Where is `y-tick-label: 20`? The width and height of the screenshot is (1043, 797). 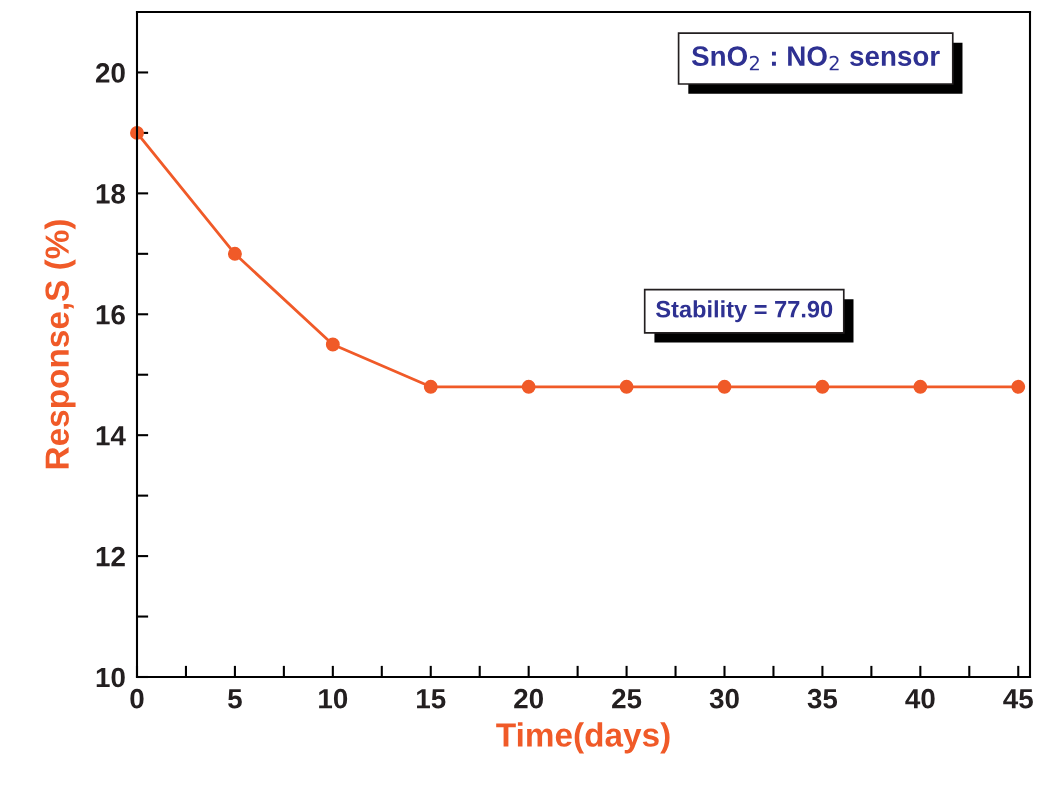
y-tick-label: 20 is located at coordinates (110, 73).